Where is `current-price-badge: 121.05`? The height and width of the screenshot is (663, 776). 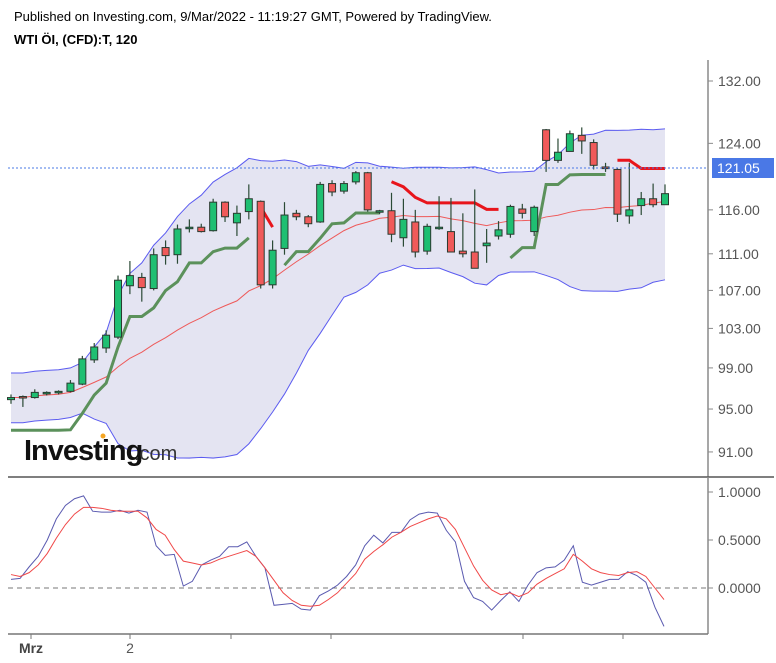
current-price-badge: 121.05 is located at coordinates (743, 168).